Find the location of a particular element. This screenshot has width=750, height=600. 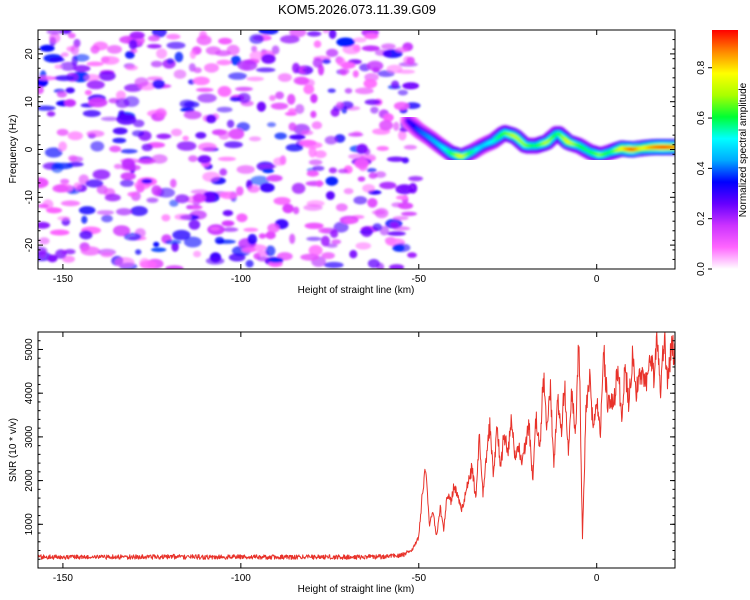

spectrogram-x-axis-label: Height of straight line (km) is located at coordinates (356, 290).